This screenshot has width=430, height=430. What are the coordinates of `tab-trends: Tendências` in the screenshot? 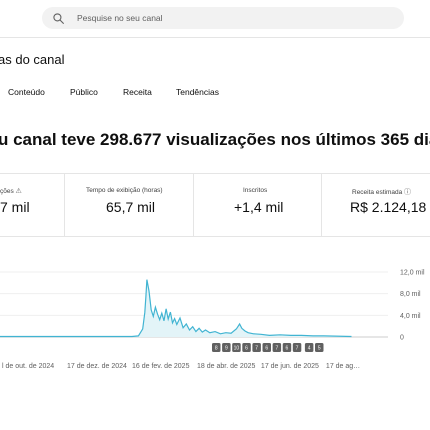 It's located at (198, 92).